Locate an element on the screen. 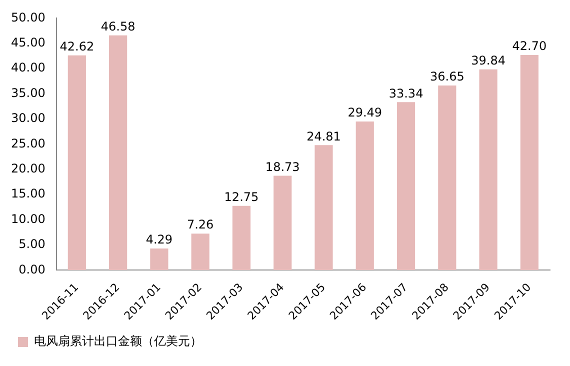  data-label: 4.29 is located at coordinates (159, 239).